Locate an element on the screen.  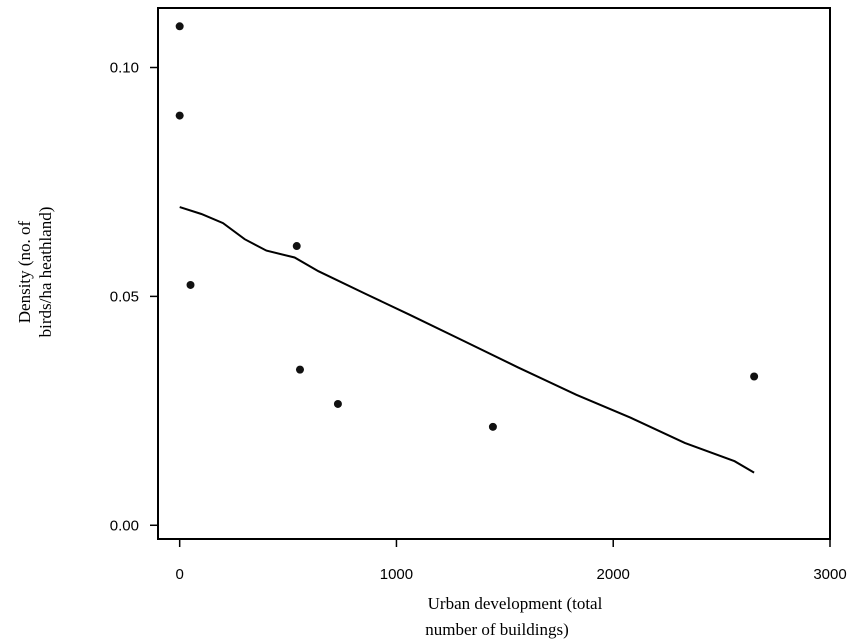
x-tick-label: 1000 is located at coordinates (396, 574).